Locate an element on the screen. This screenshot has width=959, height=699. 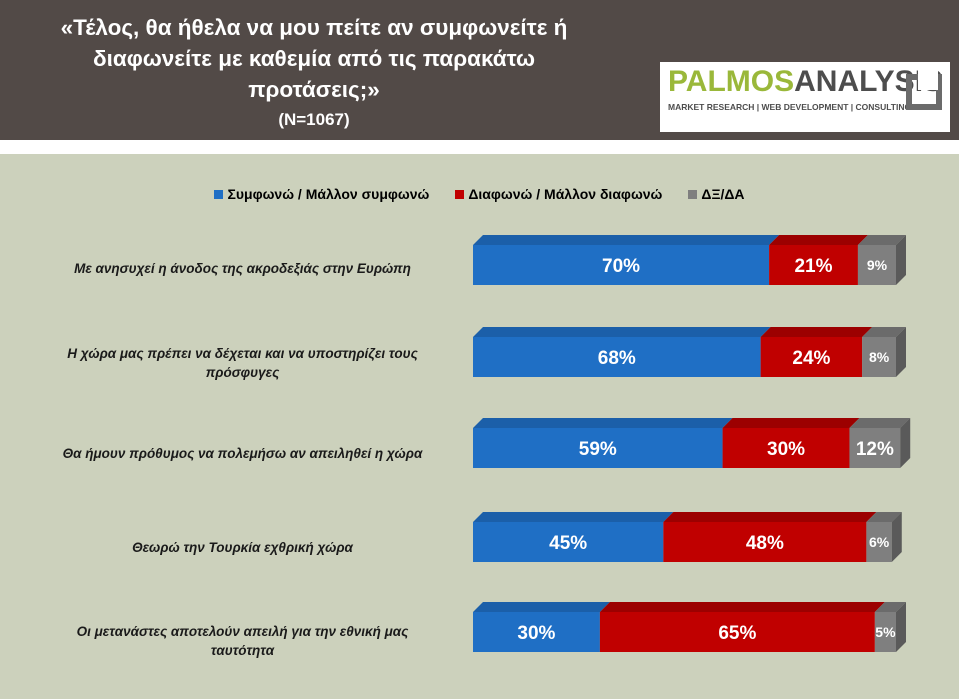
title-line: διαφωνείτε με καθεμία από τις παρακάτω is located at coordinates (314, 58).